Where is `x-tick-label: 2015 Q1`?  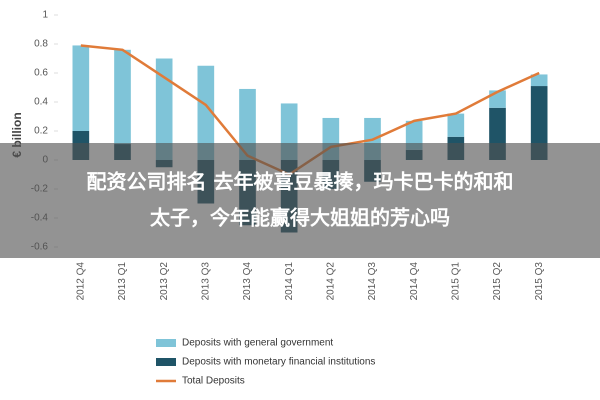 x-tick-label: 2015 Q1 is located at coordinates (455, 281).